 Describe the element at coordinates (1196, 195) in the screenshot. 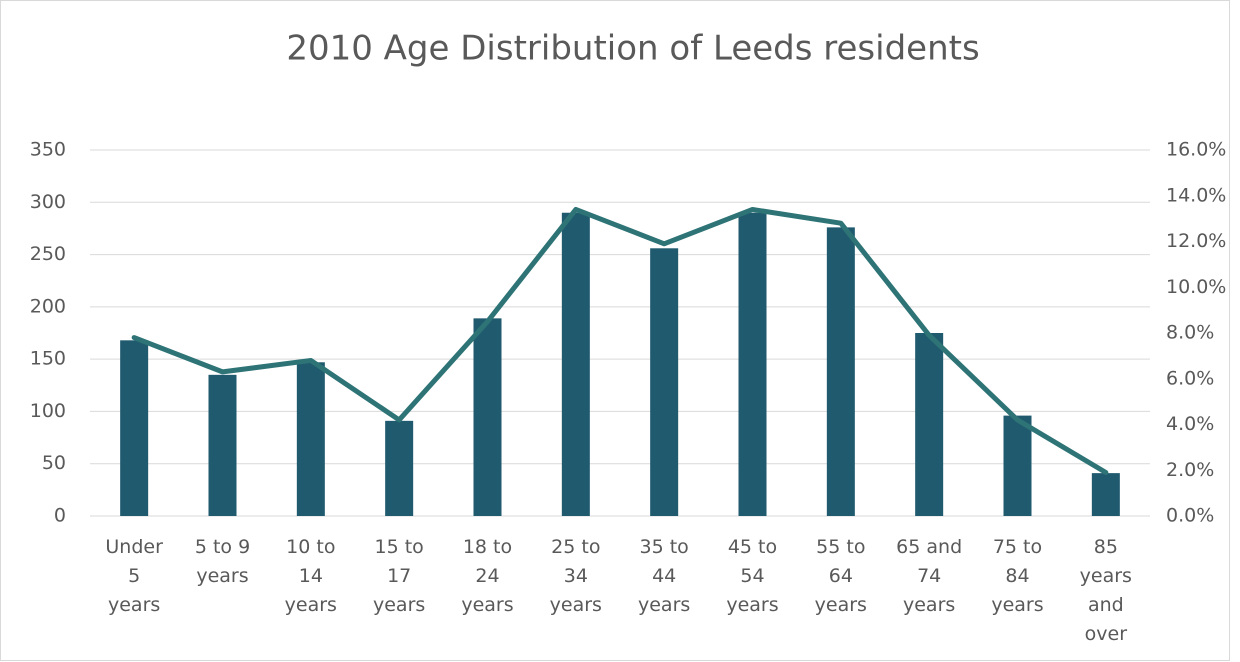

I see `y2-tick-label: 14.0%` at that location.